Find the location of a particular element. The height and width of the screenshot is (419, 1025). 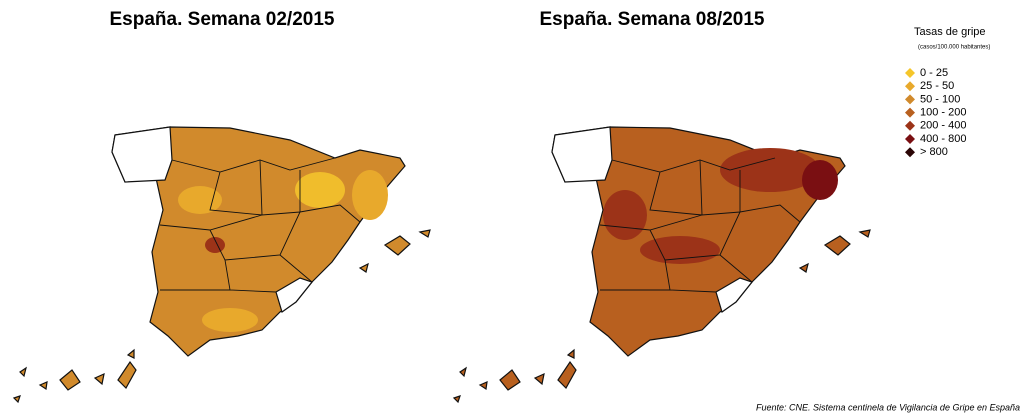

legend-label: 0 - 25 is located at coordinates (934, 73).